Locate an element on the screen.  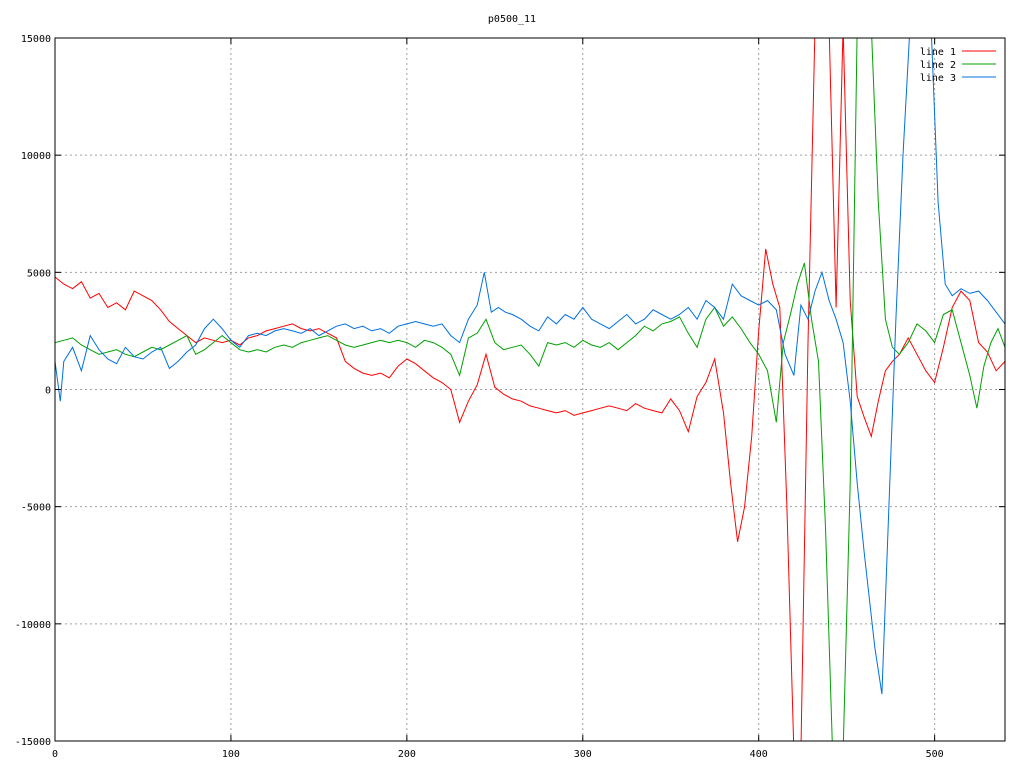
y-tick-label: -10000 is located at coordinates (33, 625).